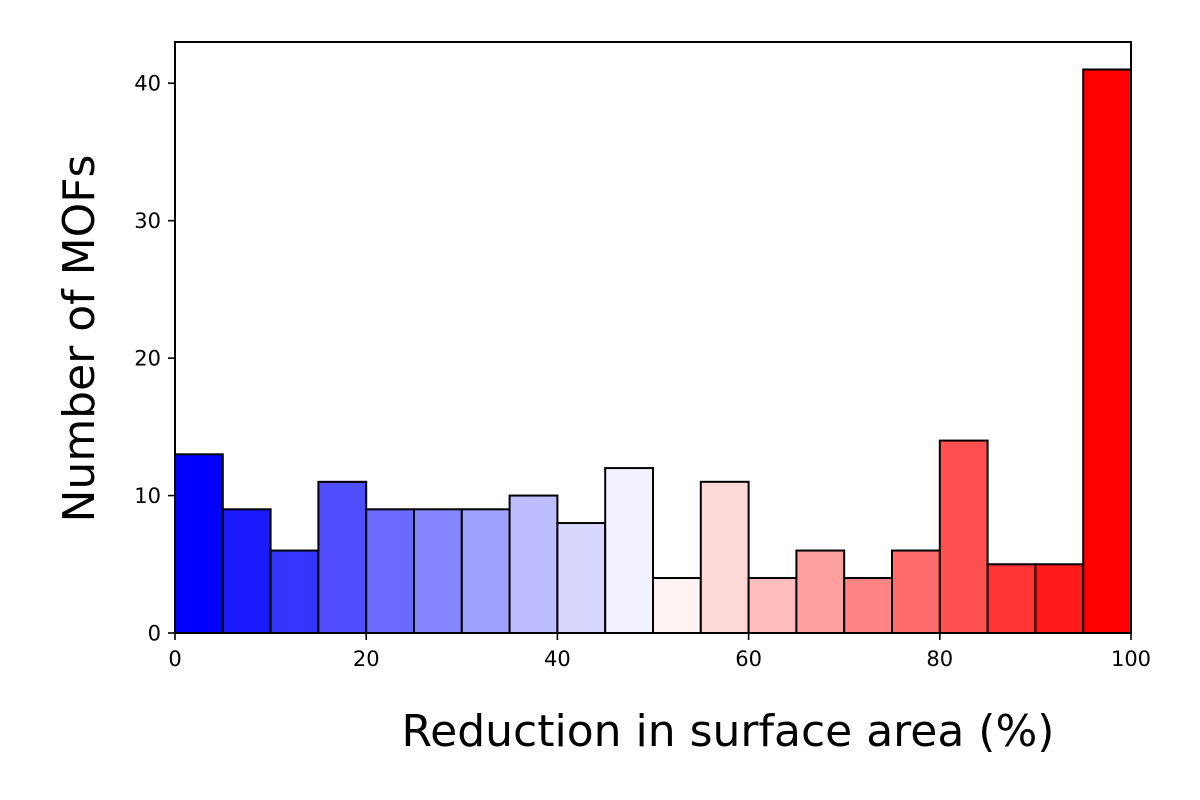  I want to click on y-tick-label-3: 30, so click(147, 221).